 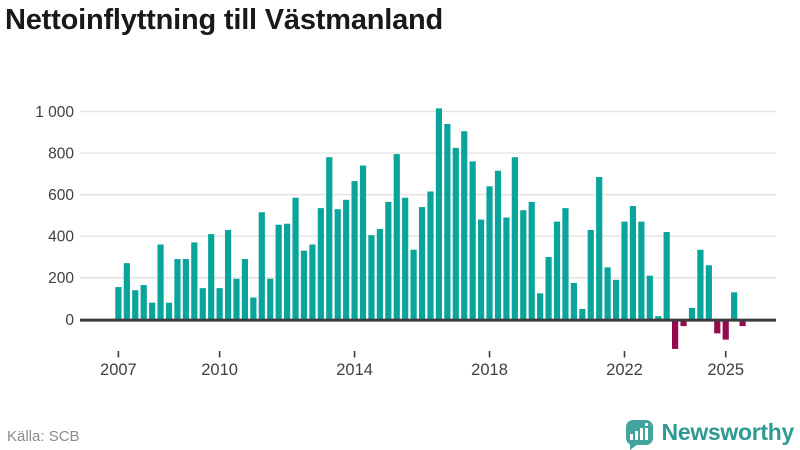 I want to click on bar-2015-Q4, so click(x=413, y=285).